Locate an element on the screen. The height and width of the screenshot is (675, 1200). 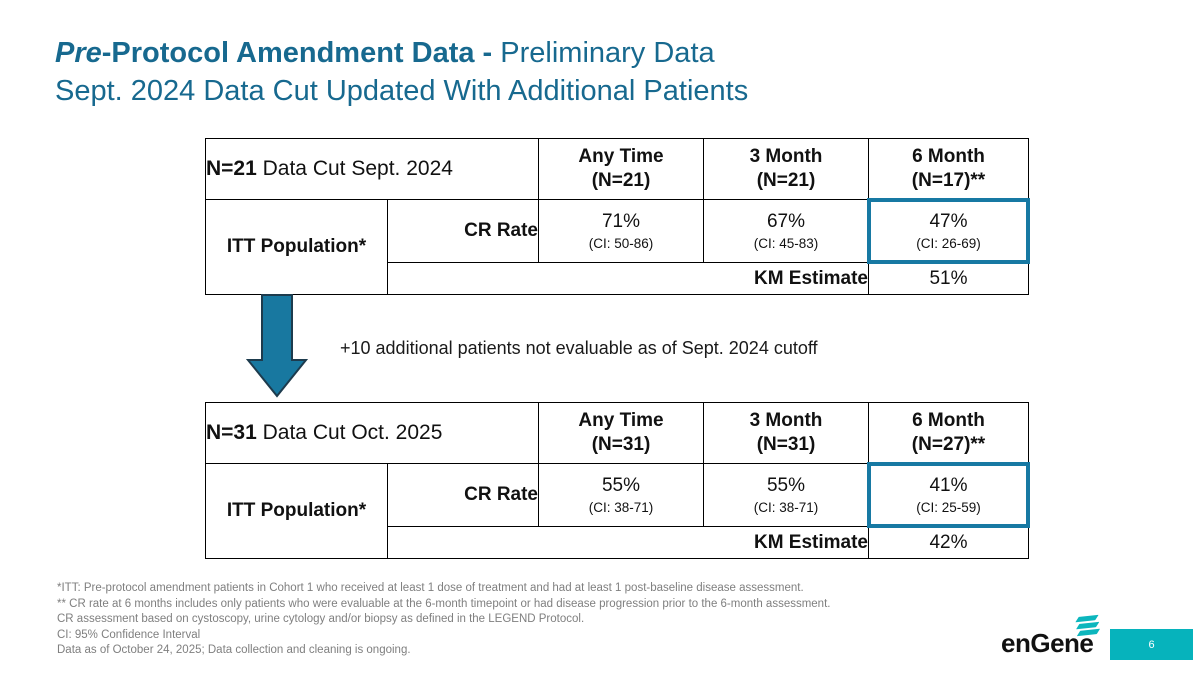
table-row: KM Estimate 51% is located at coordinates (617, 278).